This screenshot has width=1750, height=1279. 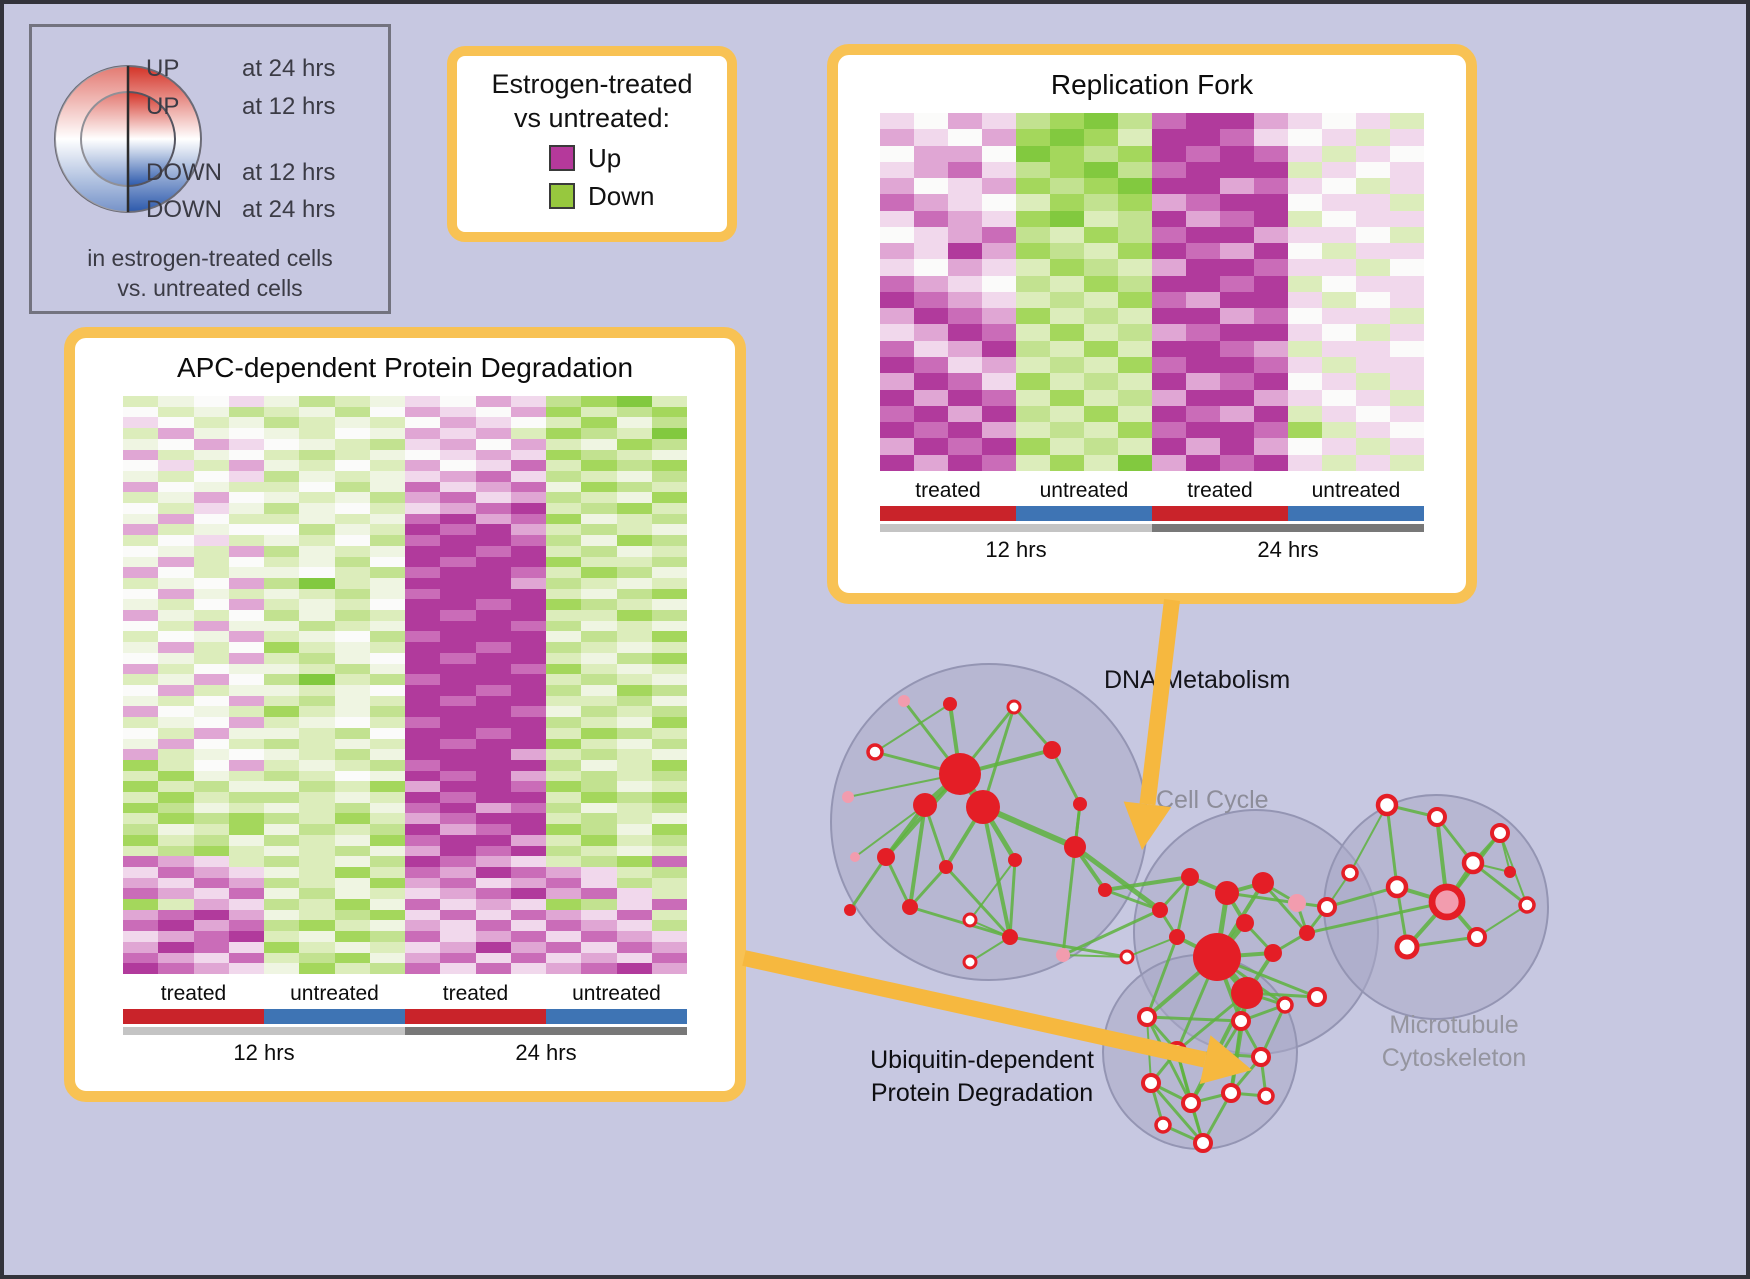 What do you see at coordinates (240, 173) in the screenshot?
I see `key-line-down-12: DOWN at 12 hrs` at bounding box center [240, 173].